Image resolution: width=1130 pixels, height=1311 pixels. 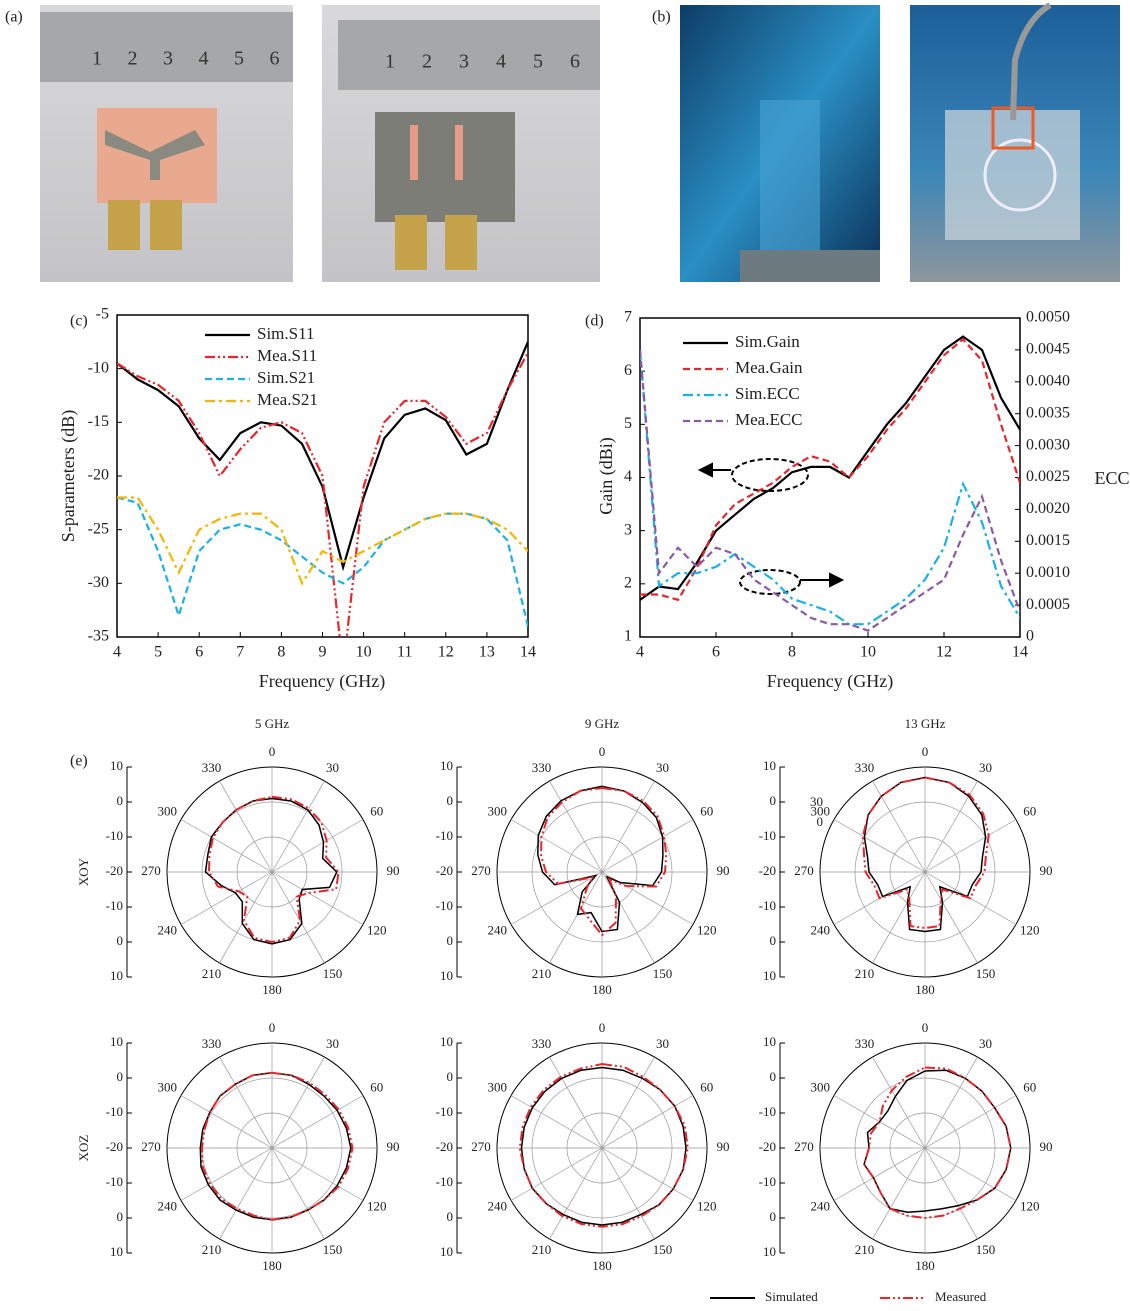 What do you see at coordinates (404, 652) in the screenshot?
I see `x-tick-label: 11` at bounding box center [404, 652].